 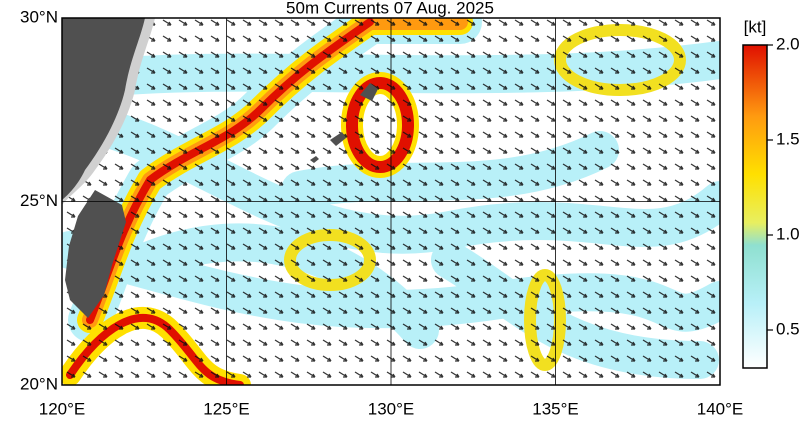 I want to click on colorbar-tick-label: 1.5, so click(x=788, y=138).